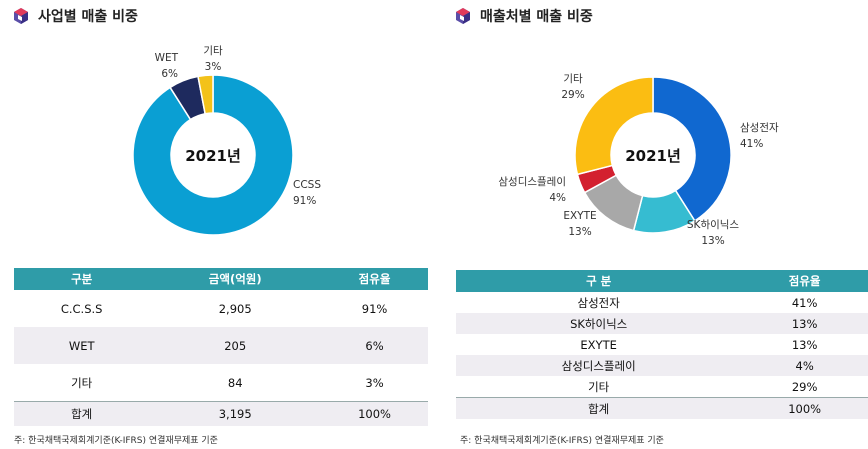 The width and height of the screenshot is (868, 449). What do you see at coordinates (804, 365) in the screenshot?
I see `cell-share: 4%` at bounding box center [804, 365].